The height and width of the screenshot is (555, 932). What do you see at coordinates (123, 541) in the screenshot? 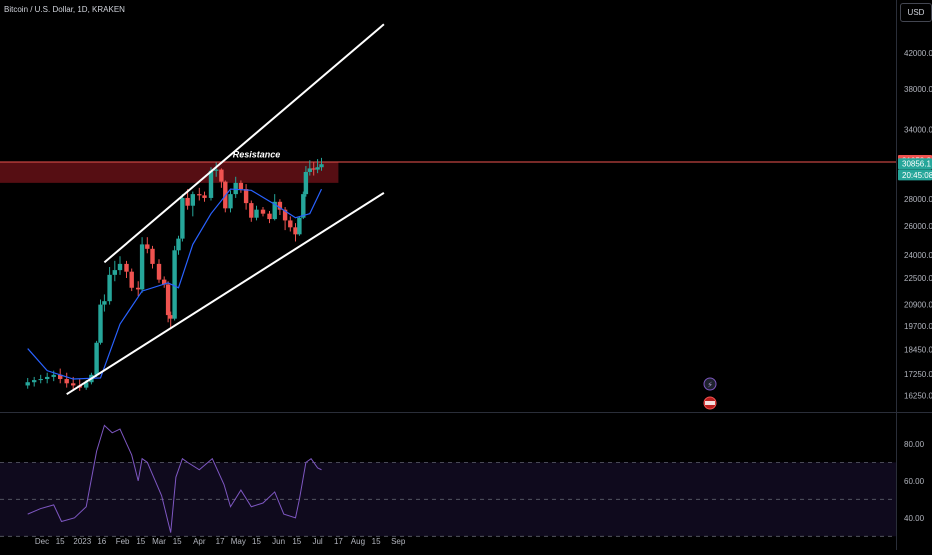
I see `time-axis-label: Feb` at bounding box center [123, 541].